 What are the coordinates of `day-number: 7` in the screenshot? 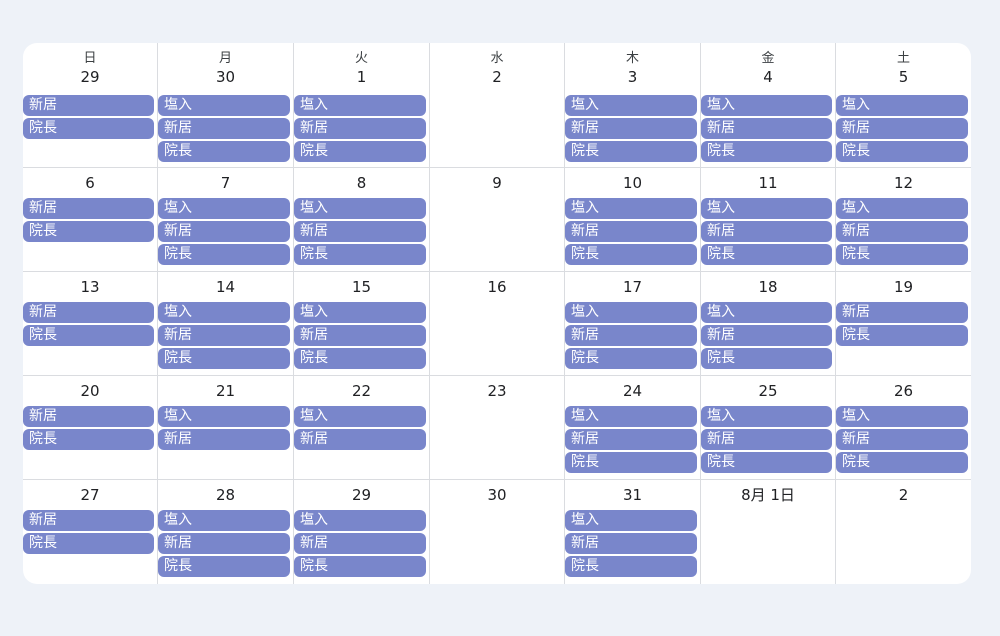 It's located at (225, 183).